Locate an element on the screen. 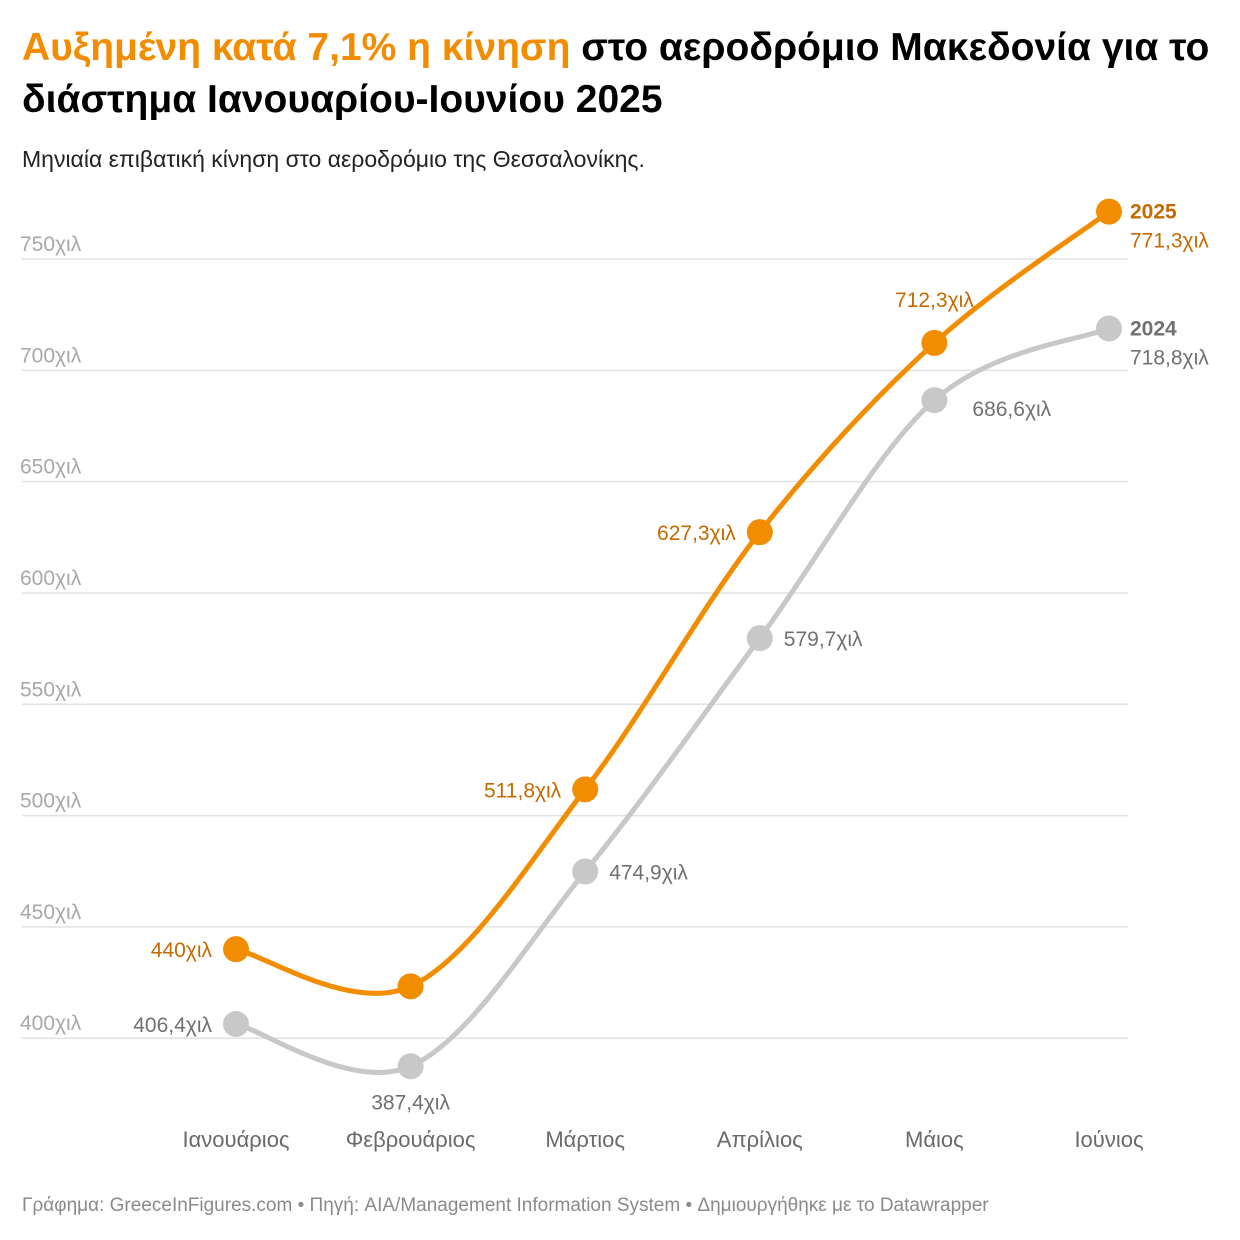  data-label-2024: 406,4χιλ is located at coordinates (172, 1025).